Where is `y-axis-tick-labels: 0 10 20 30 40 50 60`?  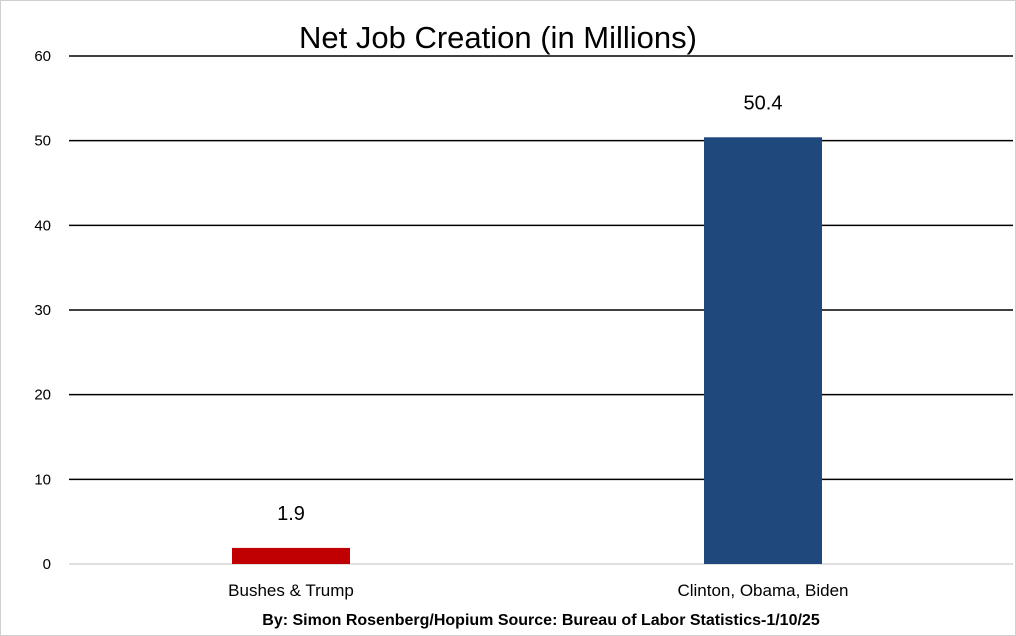 y-axis-tick-labels: 0 10 20 30 40 50 60 is located at coordinates (42, 310).